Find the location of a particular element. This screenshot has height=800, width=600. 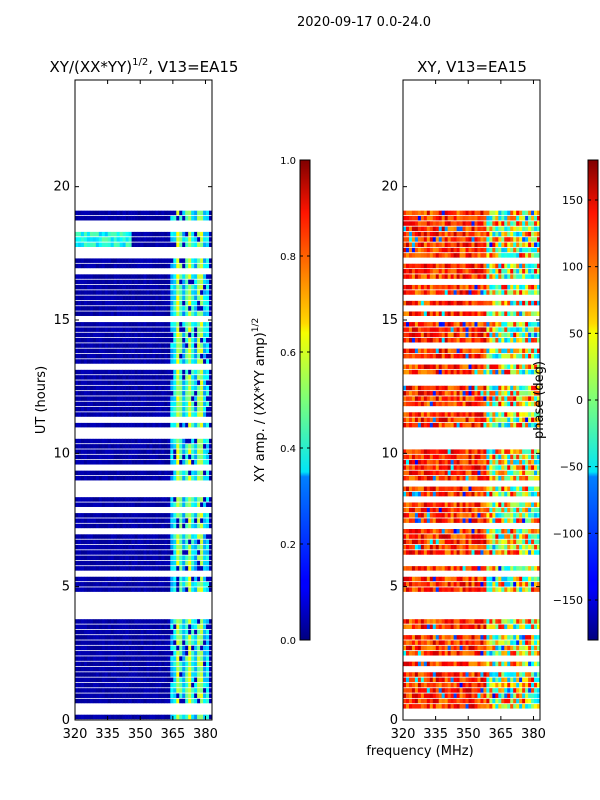

shared-xlabel: frequency (MHz) is located at coordinates (419, 751).